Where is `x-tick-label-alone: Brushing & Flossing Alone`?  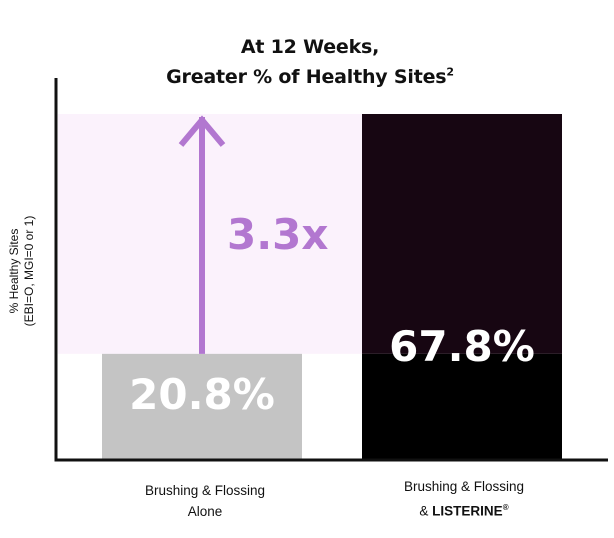
x-tick-label-alone: Brushing & Flossing Alone is located at coordinates (205, 501).